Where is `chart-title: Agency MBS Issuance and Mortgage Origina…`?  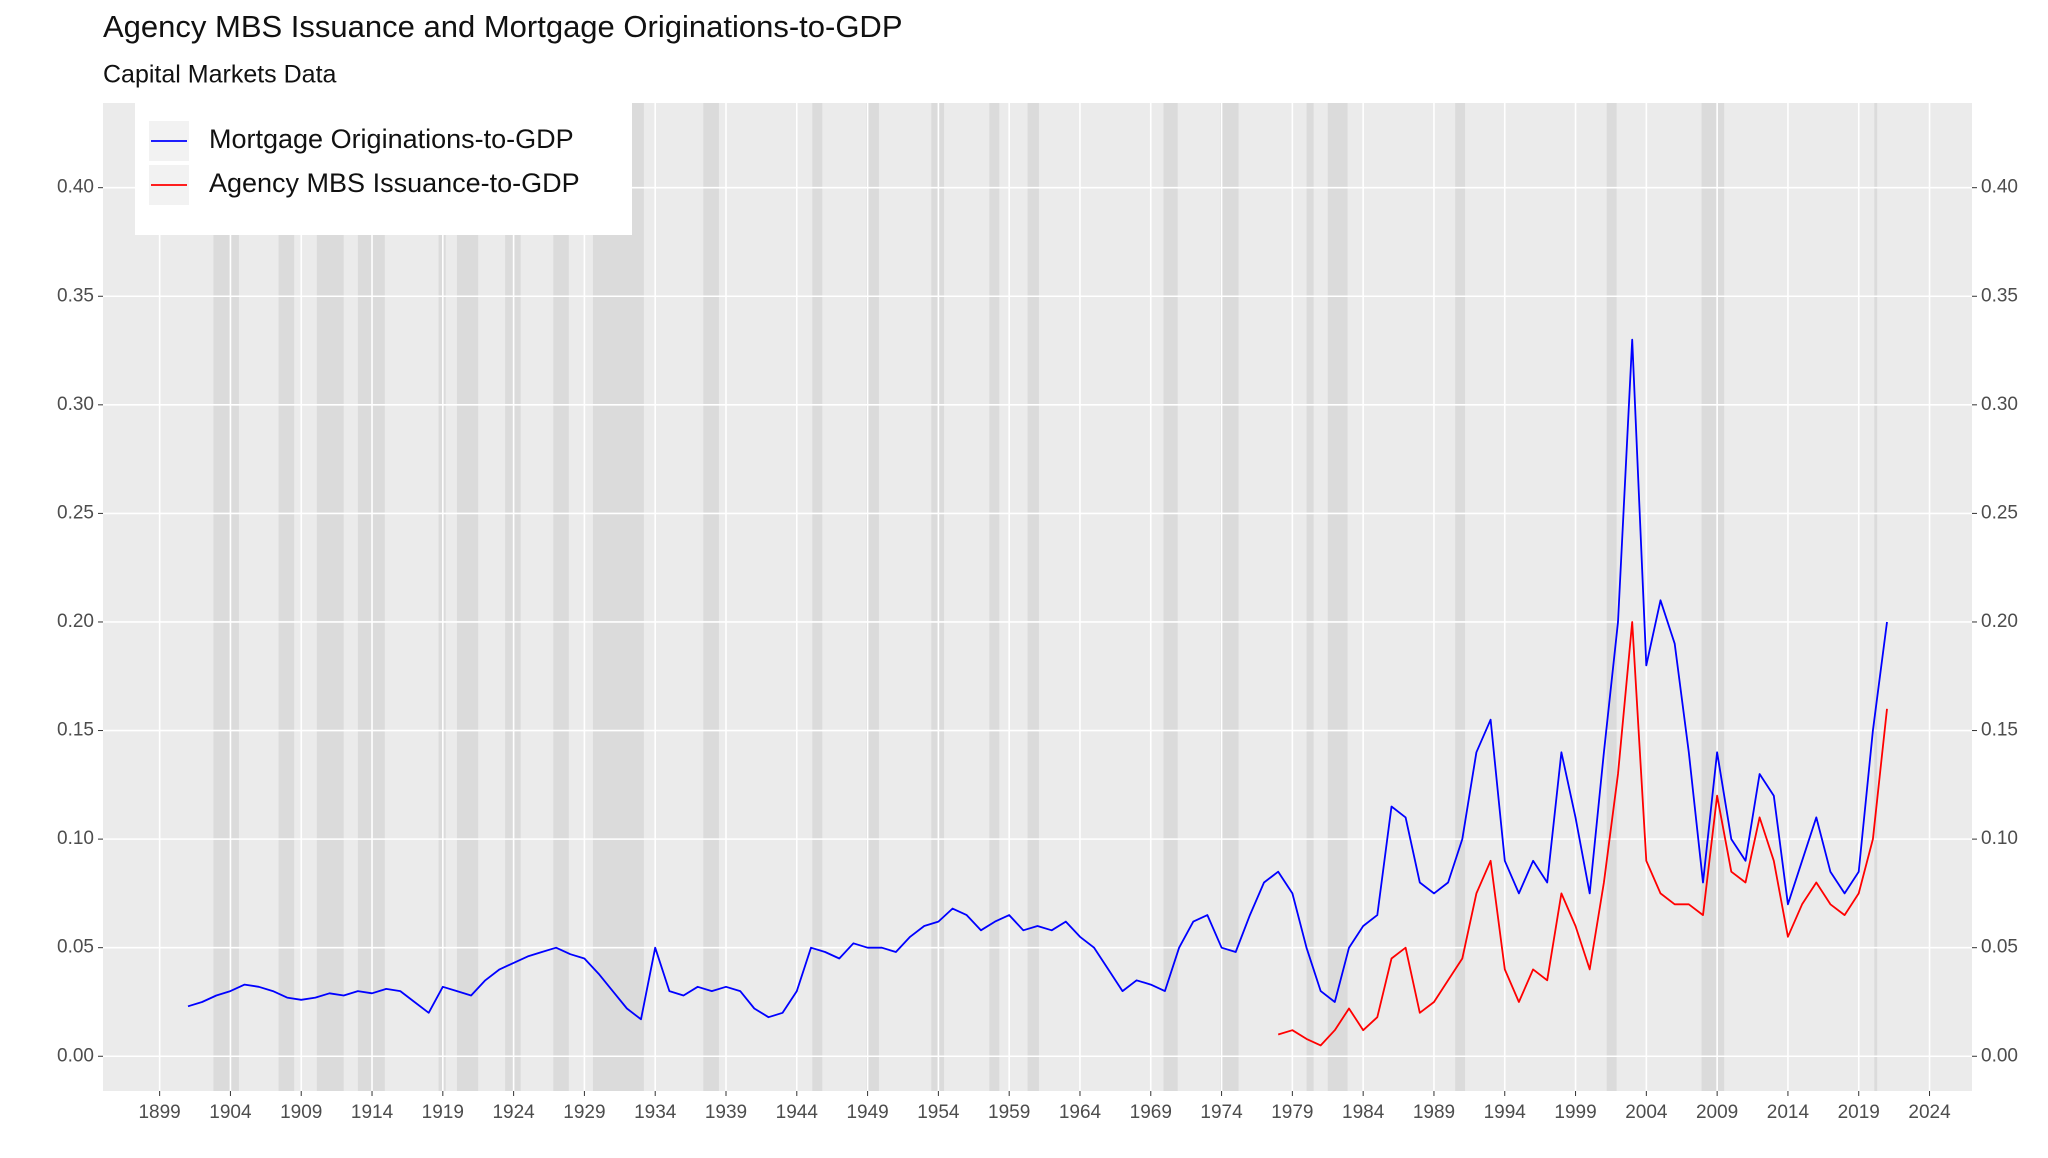
chart-title: Agency MBS Issuance and Mortgage Origina… is located at coordinates (503, 26).